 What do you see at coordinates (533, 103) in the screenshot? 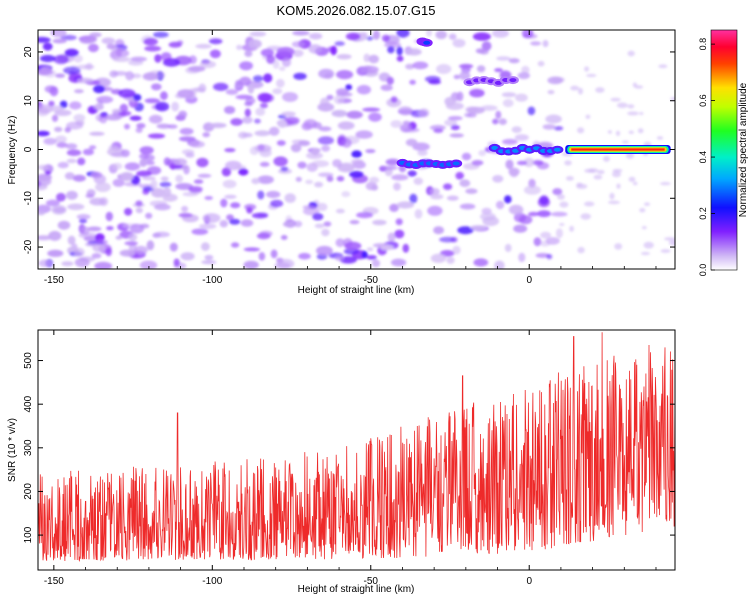
I see `spectrogram-trace` at bounding box center [533, 103].